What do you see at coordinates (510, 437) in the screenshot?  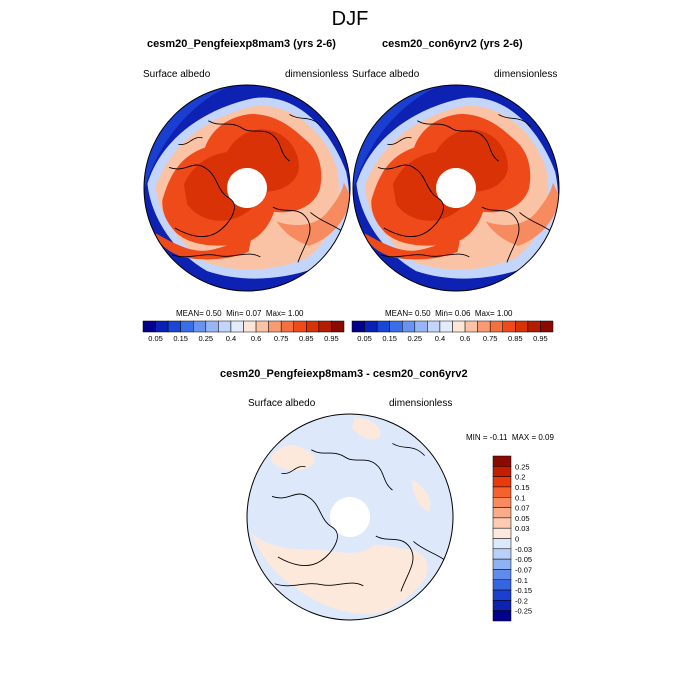 I see `diff-stats: MIN = -0.11 MAX = 0.09` at bounding box center [510, 437].